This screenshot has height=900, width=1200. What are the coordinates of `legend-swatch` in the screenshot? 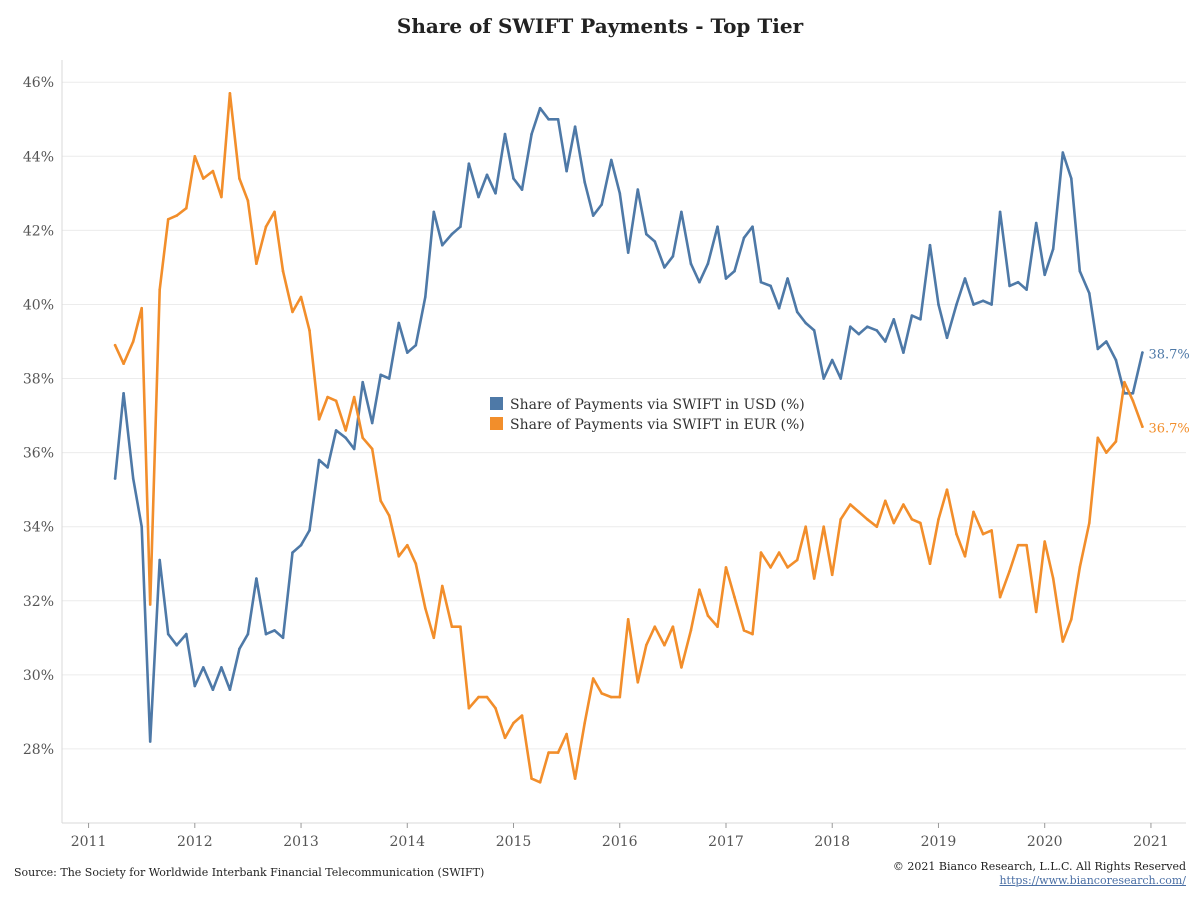 It's located at (496, 403).